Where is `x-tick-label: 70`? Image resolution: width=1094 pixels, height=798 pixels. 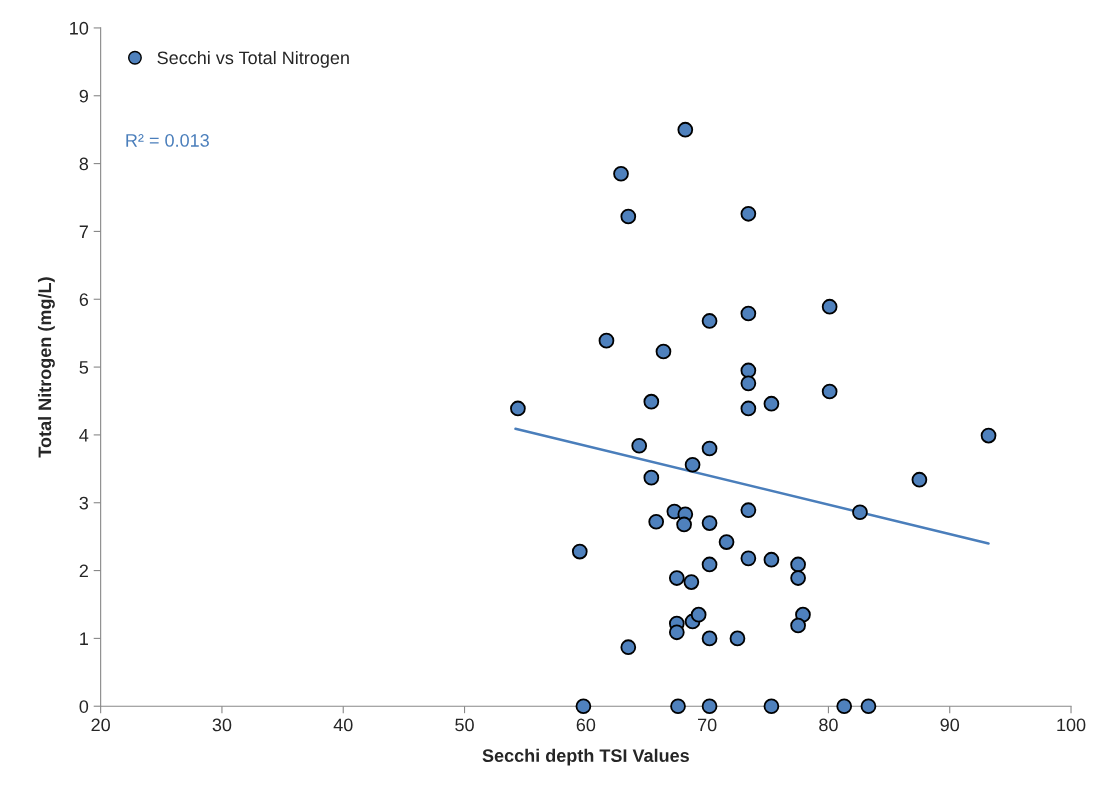
x-tick-label: 70 is located at coordinates (707, 725).